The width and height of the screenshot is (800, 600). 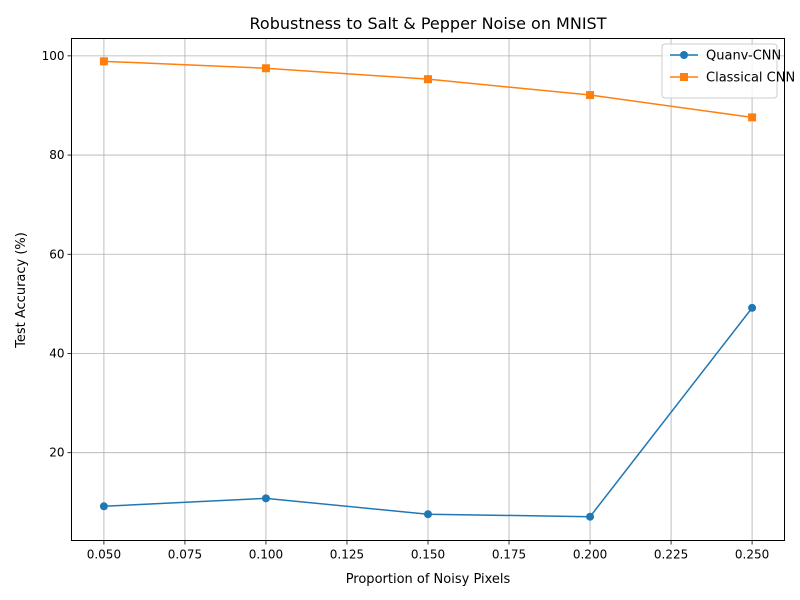 What do you see at coordinates (56, 155) in the screenshot?
I see `y-tick-label: 80` at bounding box center [56, 155].